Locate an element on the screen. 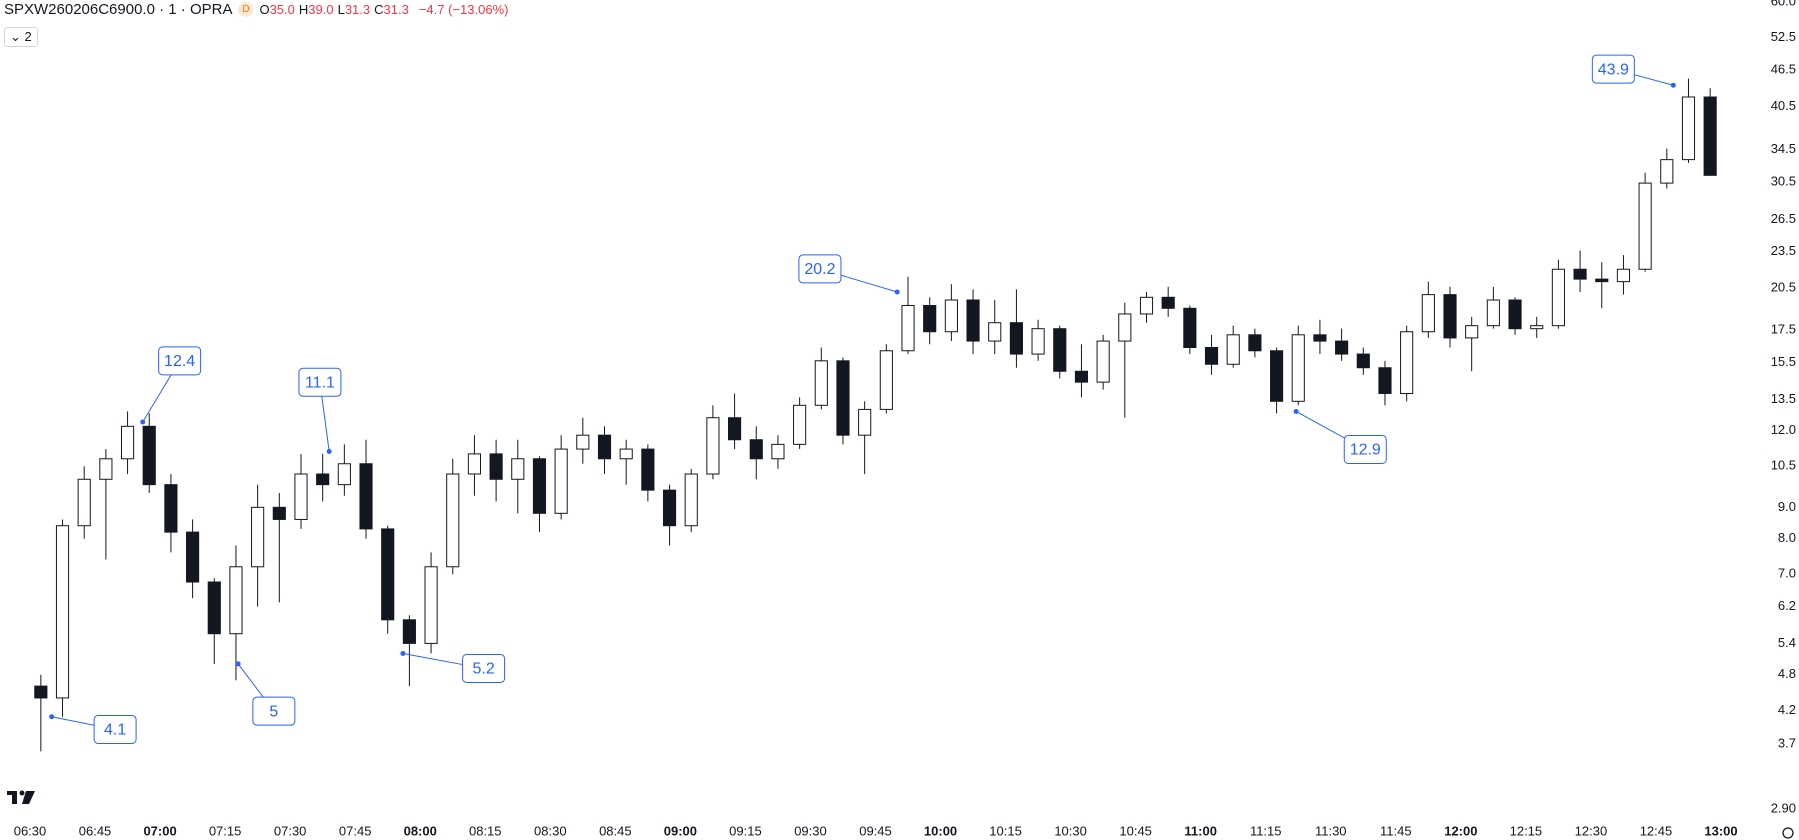 The height and width of the screenshot is (840, 1799). x-tick-label: 10:00 is located at coordinates (940, 830).